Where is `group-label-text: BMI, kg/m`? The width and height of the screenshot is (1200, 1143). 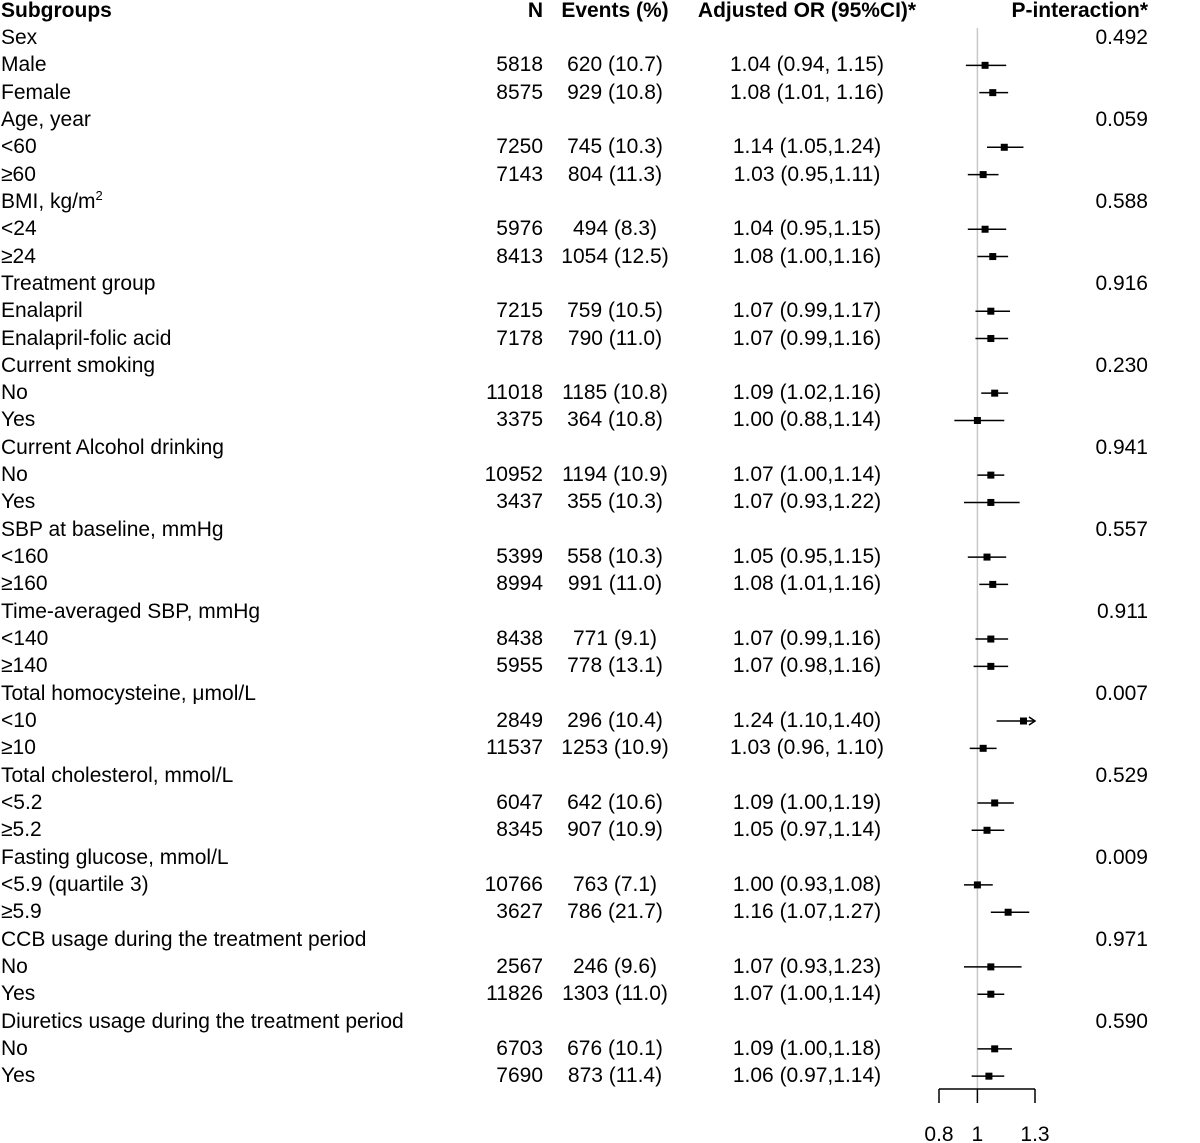 group-label-text: BMI, kg/m is located at coordinates (48, 201).